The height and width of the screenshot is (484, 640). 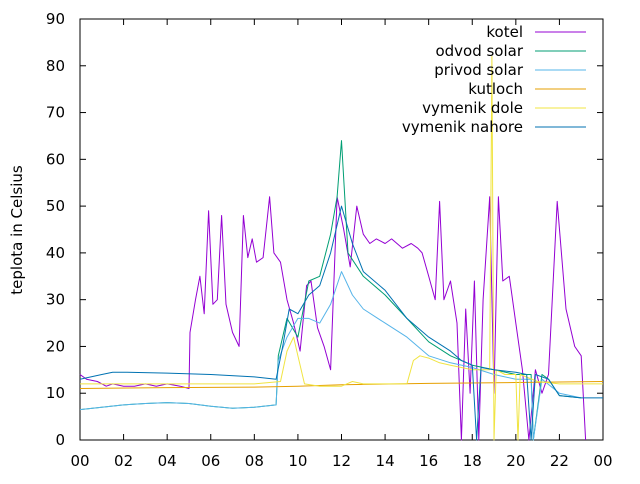 What do you see at coordinates (504, 32) in the screenshot?
I see `legend-label: kotel` at bounding box center [504, 32].